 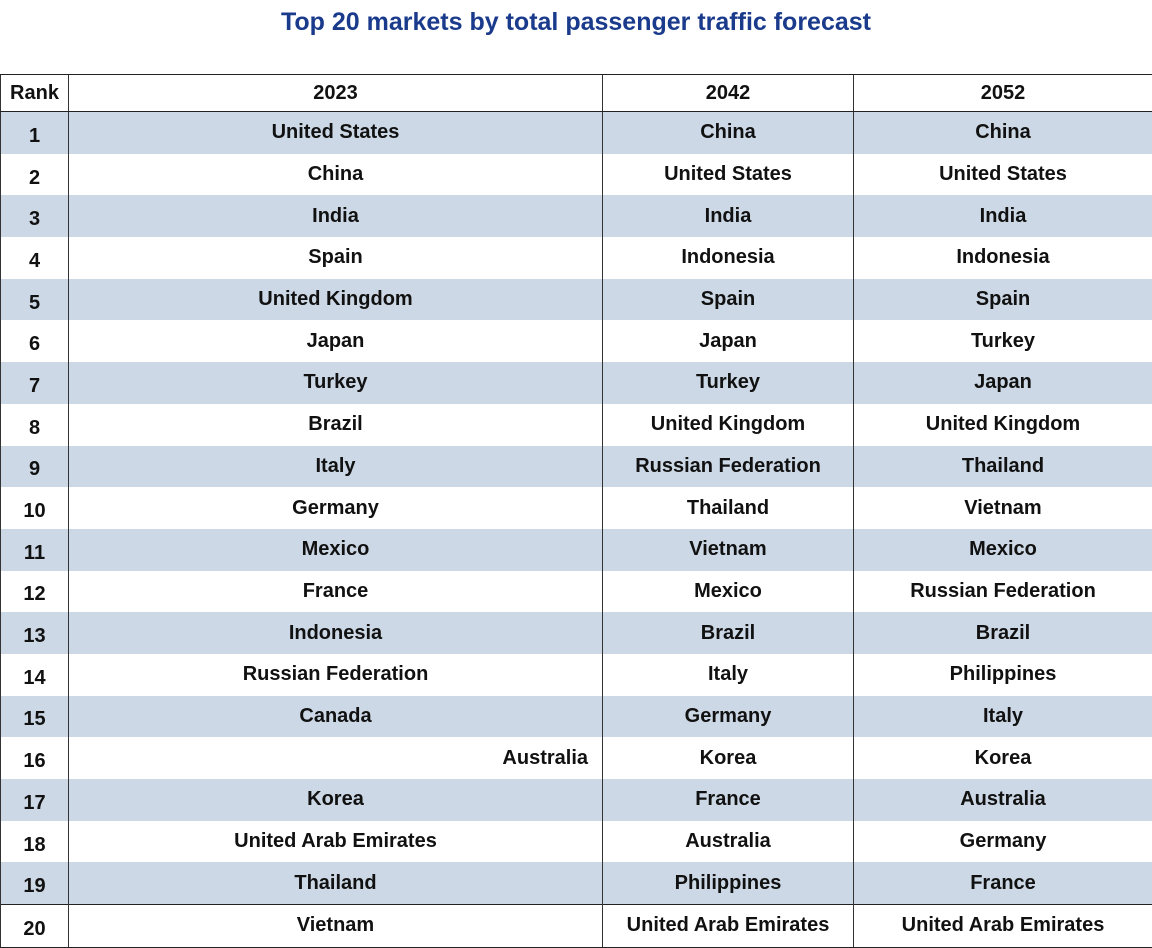 I want to click on header-row: Rank 2023 2042 2052, so click(x=576, y=93).